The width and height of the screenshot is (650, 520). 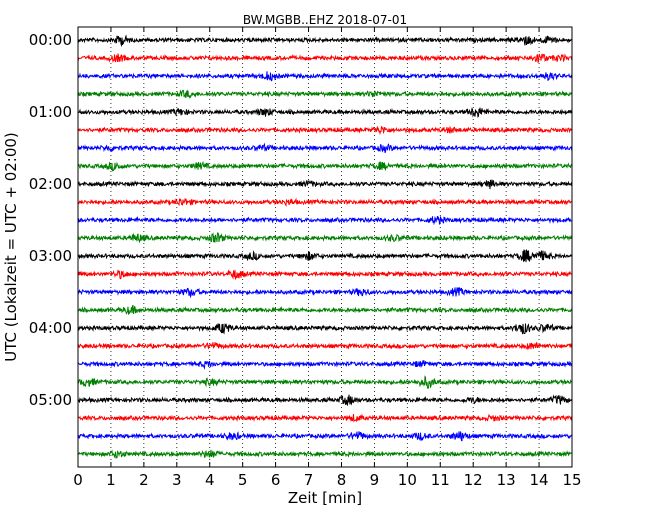 What do you see at coordinates (177, 480) in the screenshot?
I see `x-tick-label-3: 3` at bounding box center [177, 480].